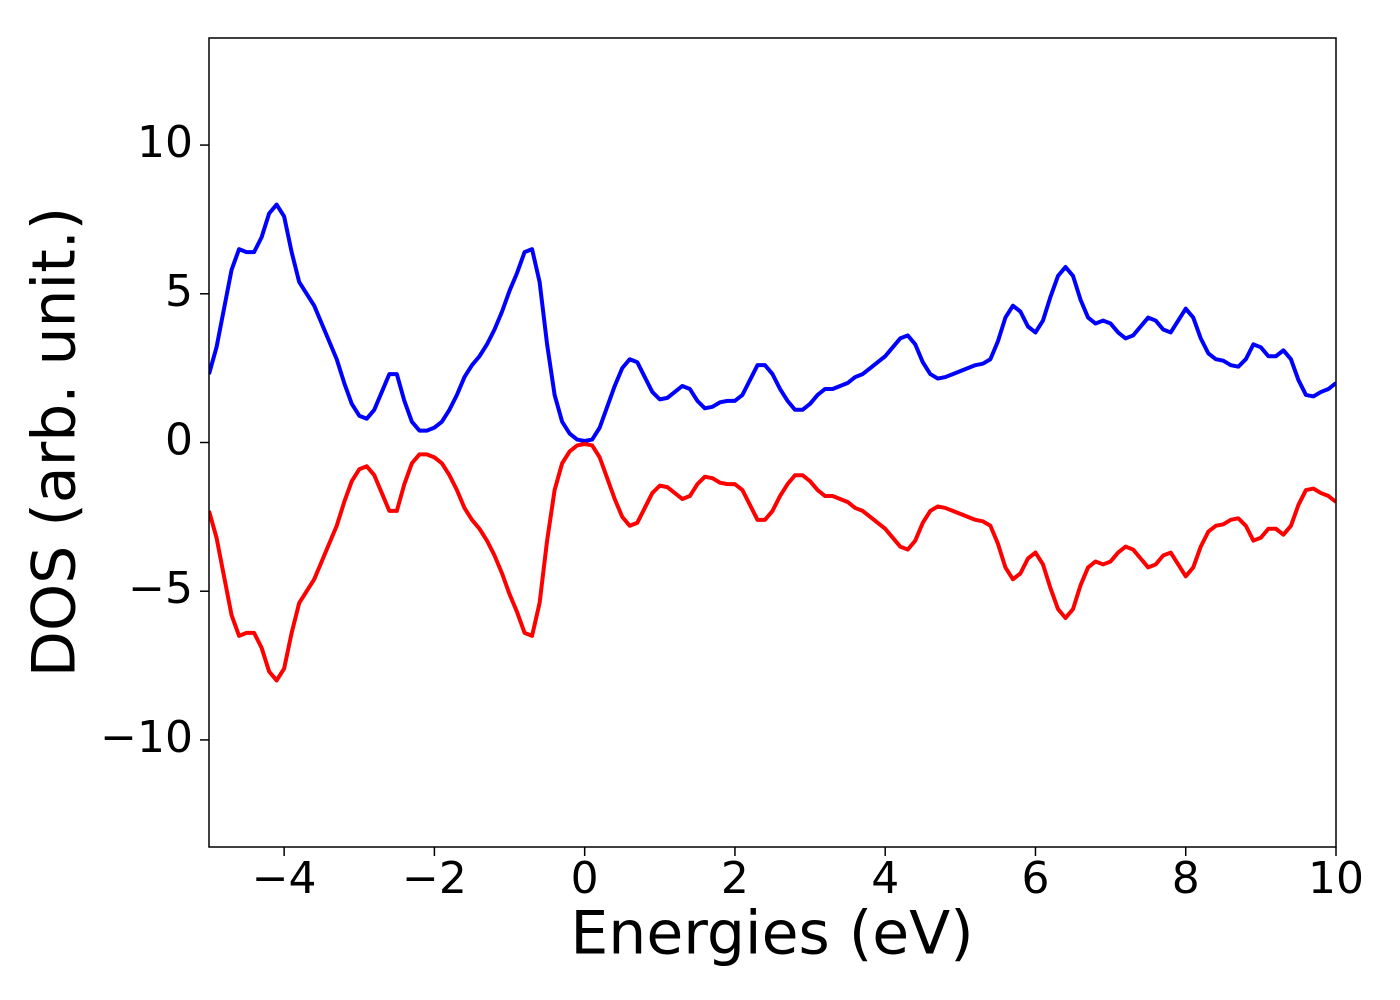  Describe the element at coordinates (55, 442) in the screenshot. I see `y-axis-label: DOS (arb. unit.)` at that location.